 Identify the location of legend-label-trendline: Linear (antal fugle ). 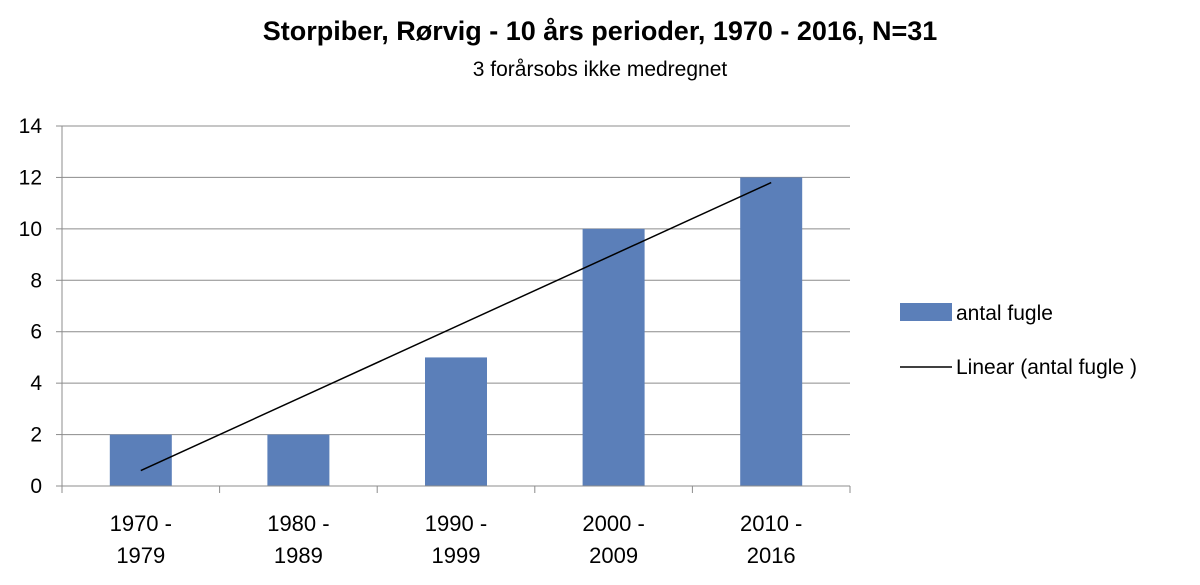
(1046, 367).